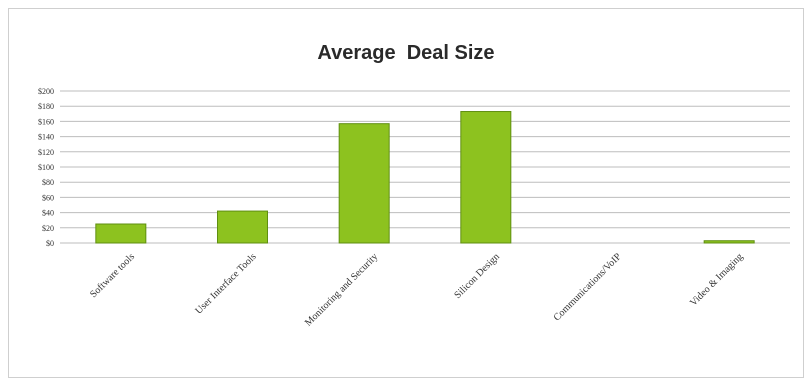 The width and height of the screenshot is (812, 386). What do you see at coordinates (50, 243) in the screenshot?
I see `y-tick-label: $0` at bounding box center [50, 243].